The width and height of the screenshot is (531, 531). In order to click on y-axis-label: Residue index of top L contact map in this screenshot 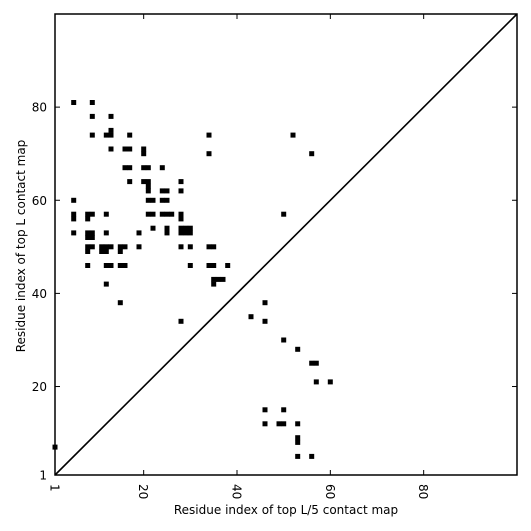, I will do `click(21, 246)`.